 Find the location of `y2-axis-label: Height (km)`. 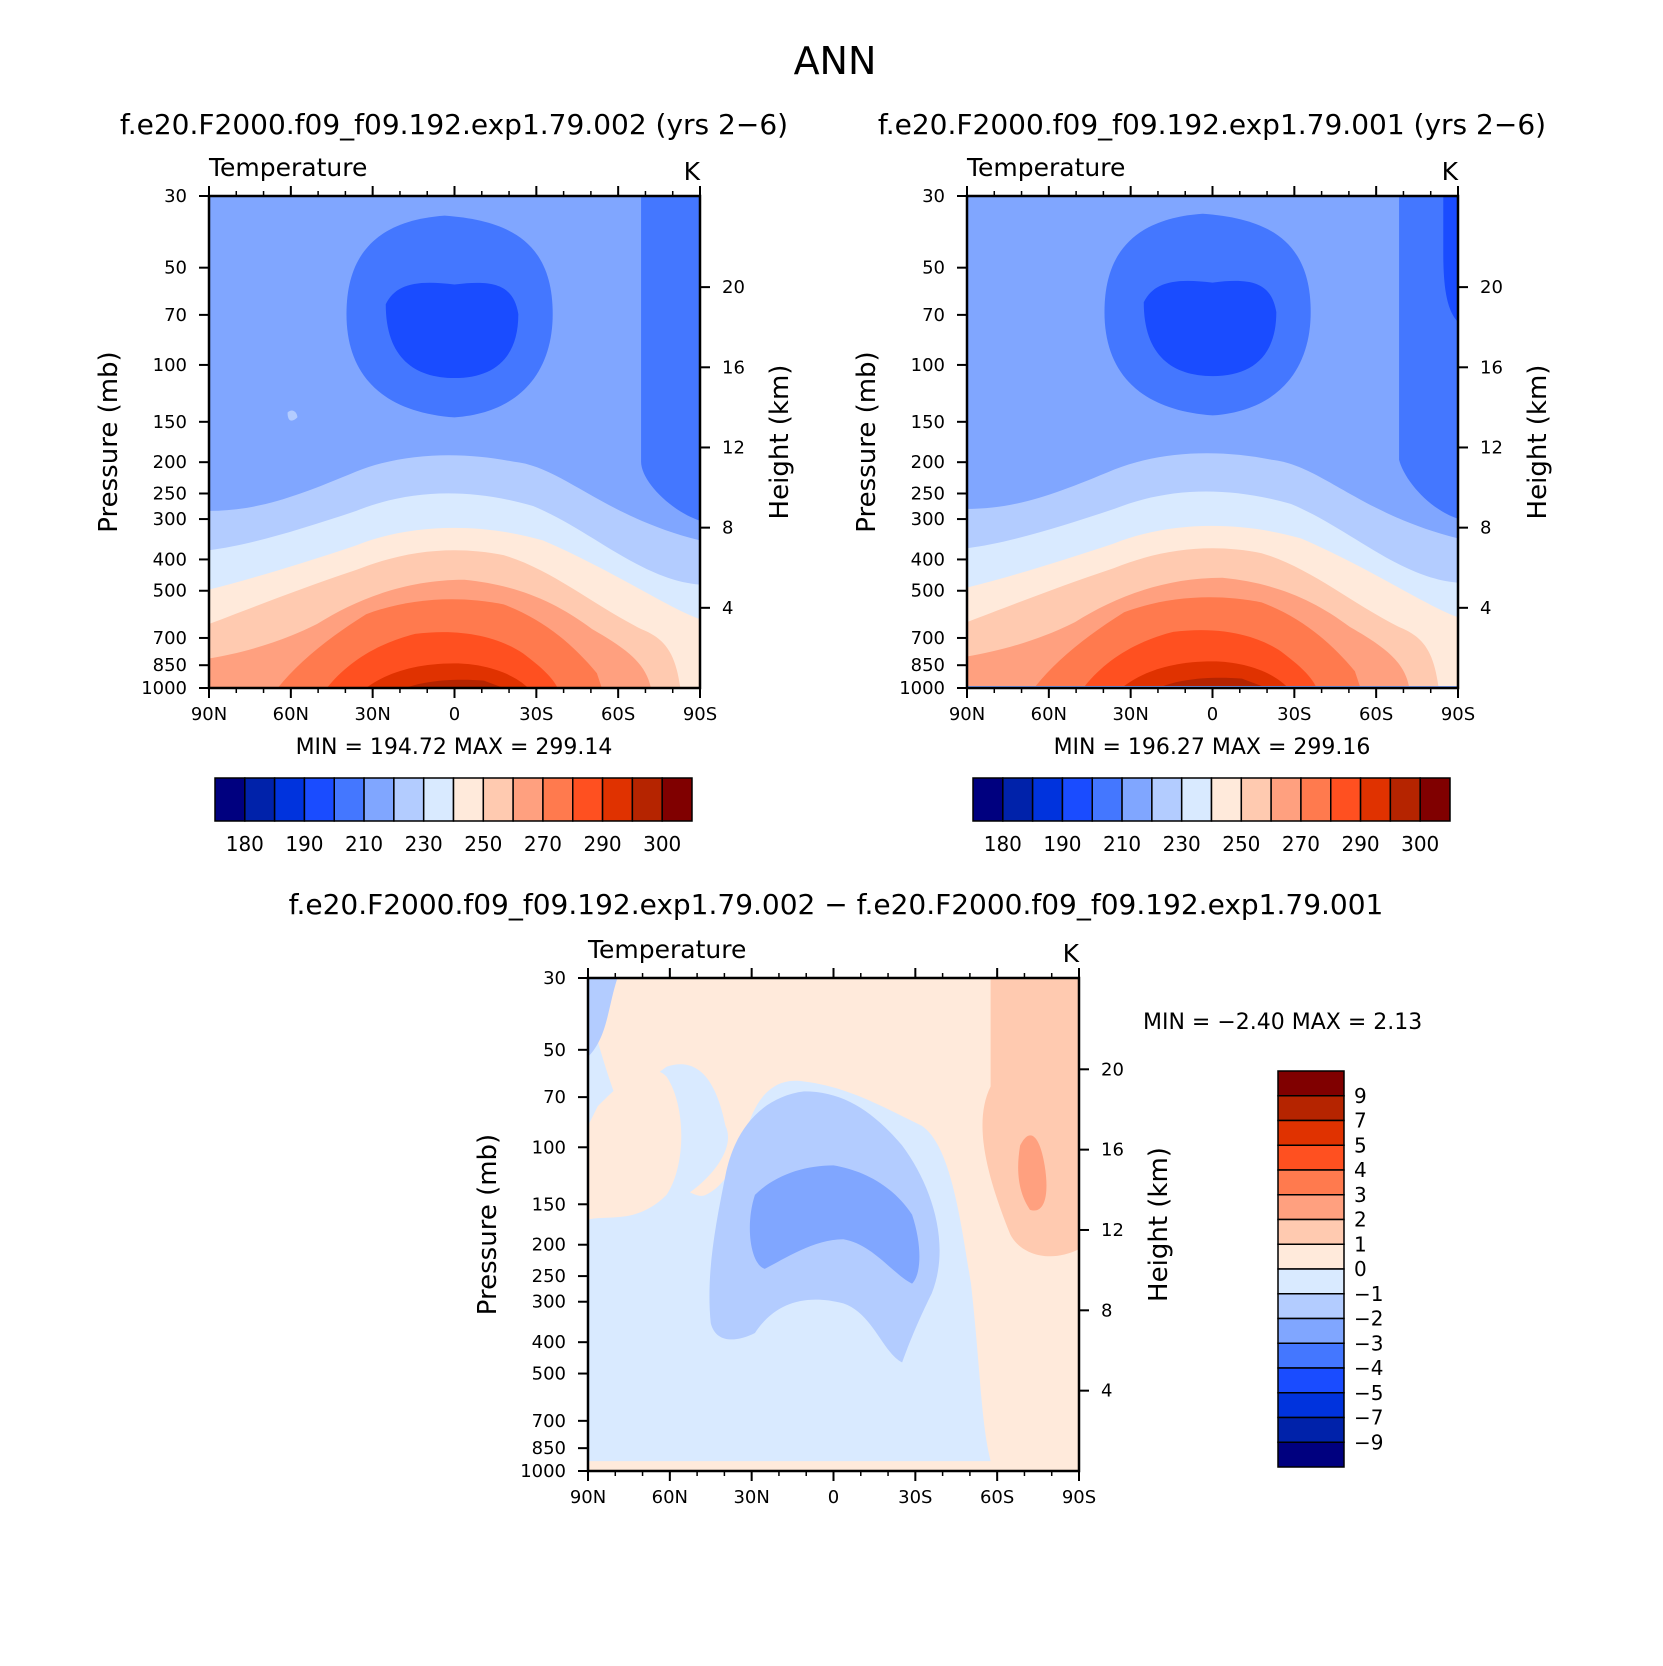

y2-axis-label: Height (km) is located at coordinates (780, 442).